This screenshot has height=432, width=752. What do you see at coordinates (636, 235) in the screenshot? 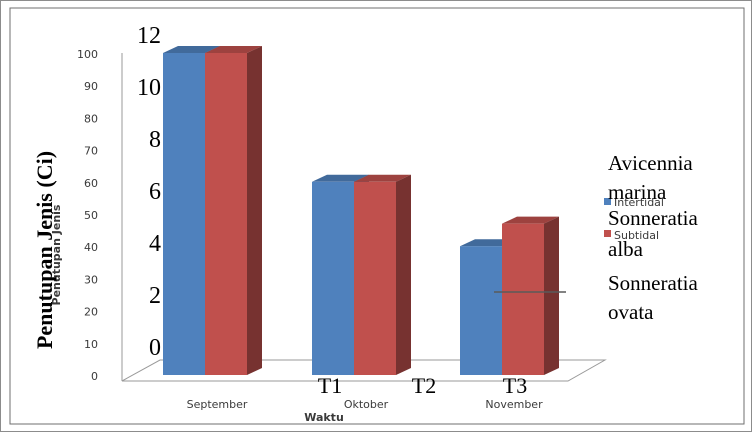
I see `legend-label-subtidal: Subtidal` at bounding box center [636, 235].